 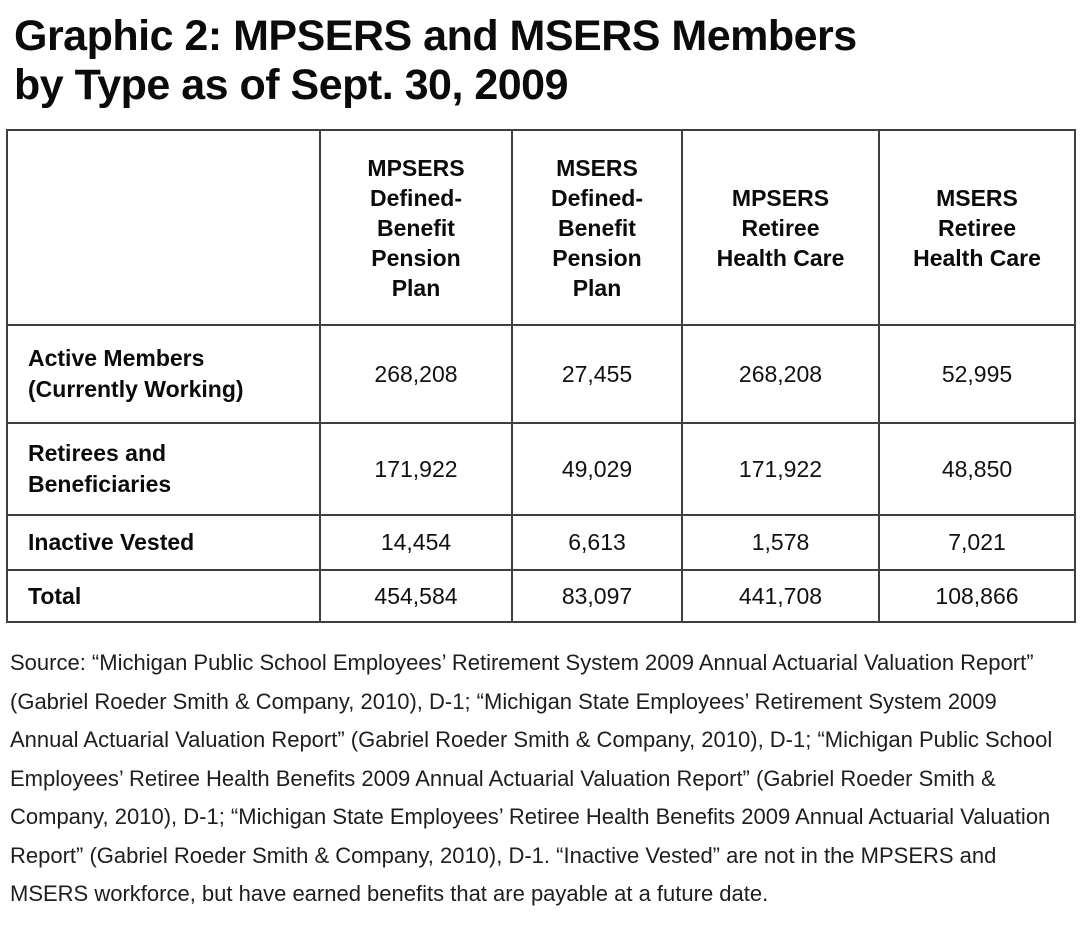 I want to click on page-title-line-2: by Type as of Sept. 30, 2009, so click(x=291, y=85).